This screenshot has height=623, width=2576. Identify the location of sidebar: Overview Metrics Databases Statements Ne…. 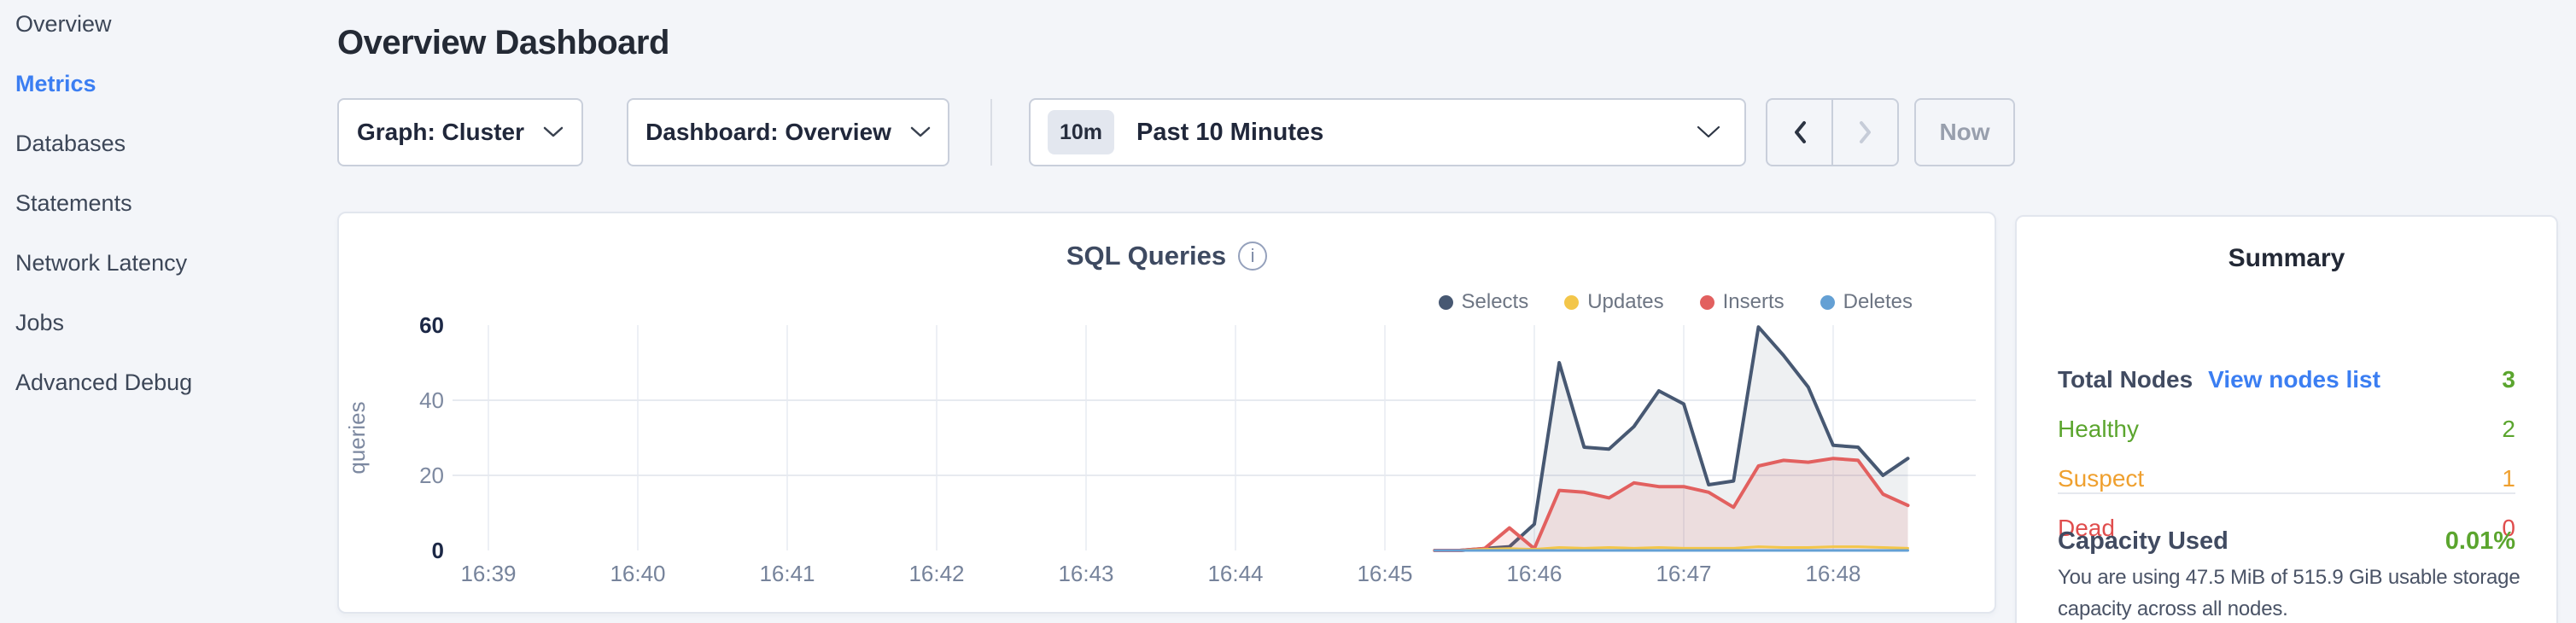
(169, 221).